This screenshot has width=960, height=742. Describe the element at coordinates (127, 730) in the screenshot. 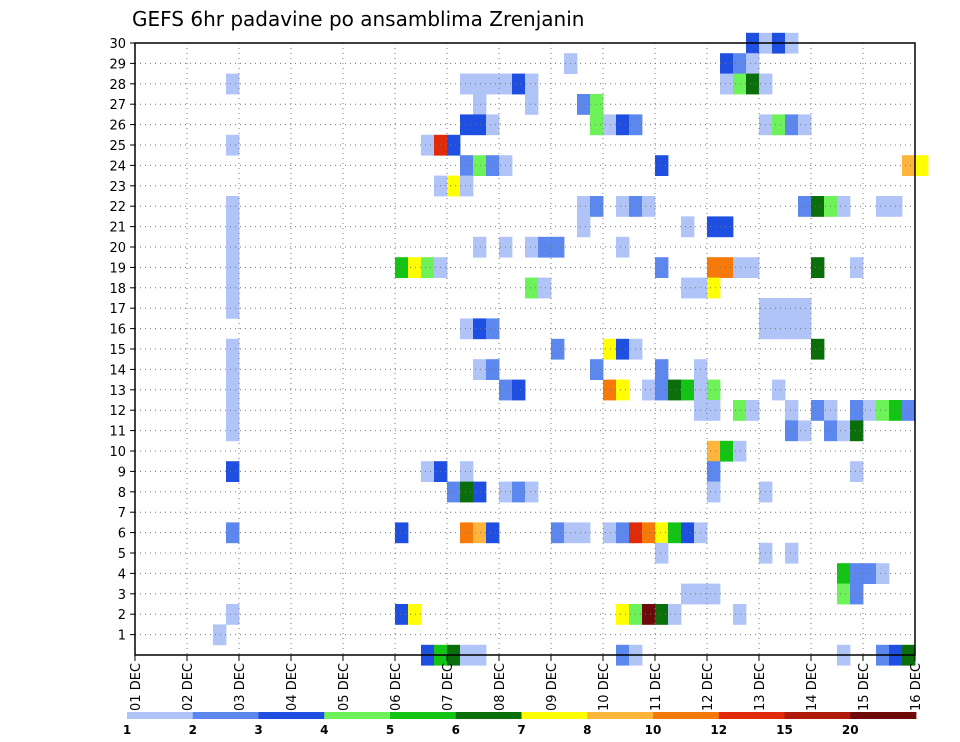

I see `colorbar-label: 1` at that location.